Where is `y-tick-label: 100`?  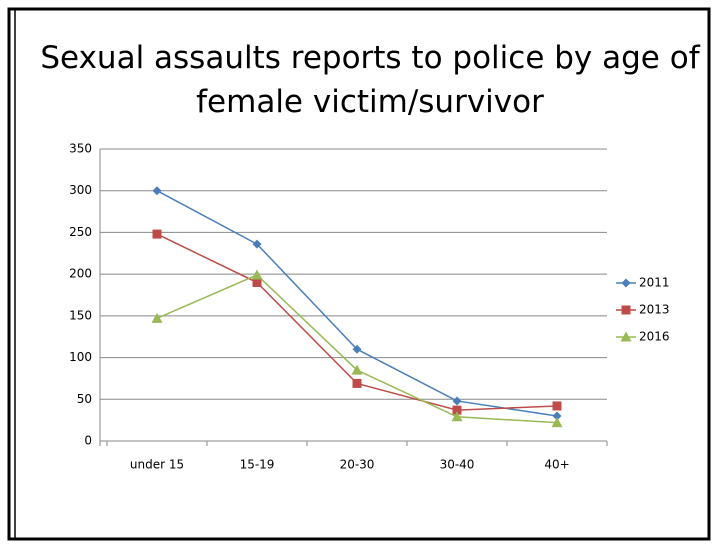
y-tick-label: 100 is located at coordinates (80, 357).